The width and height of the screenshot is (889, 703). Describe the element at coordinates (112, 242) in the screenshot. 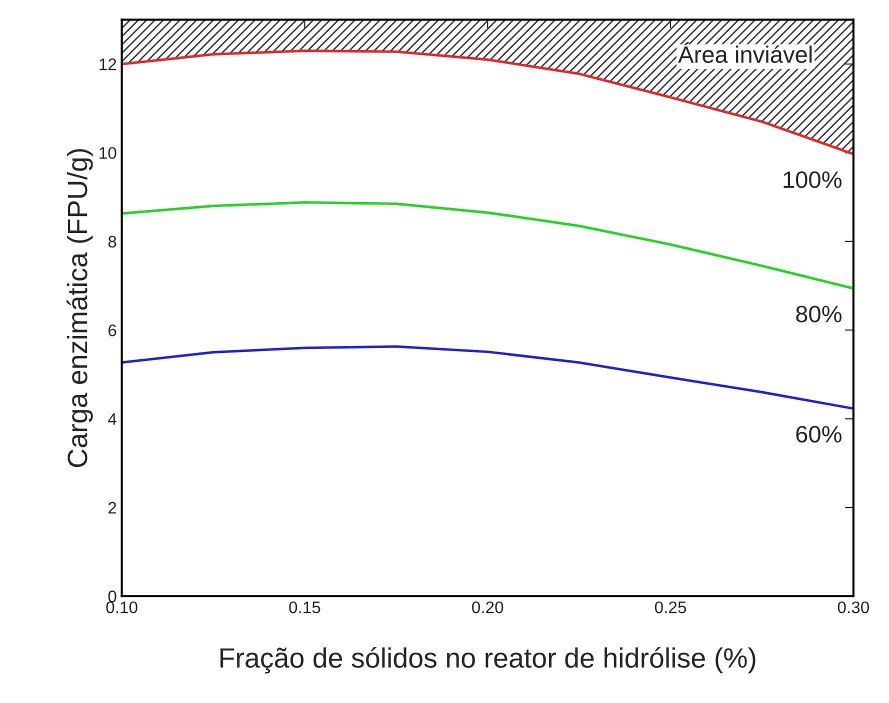

I see `y-tick-label: 8` at that location.